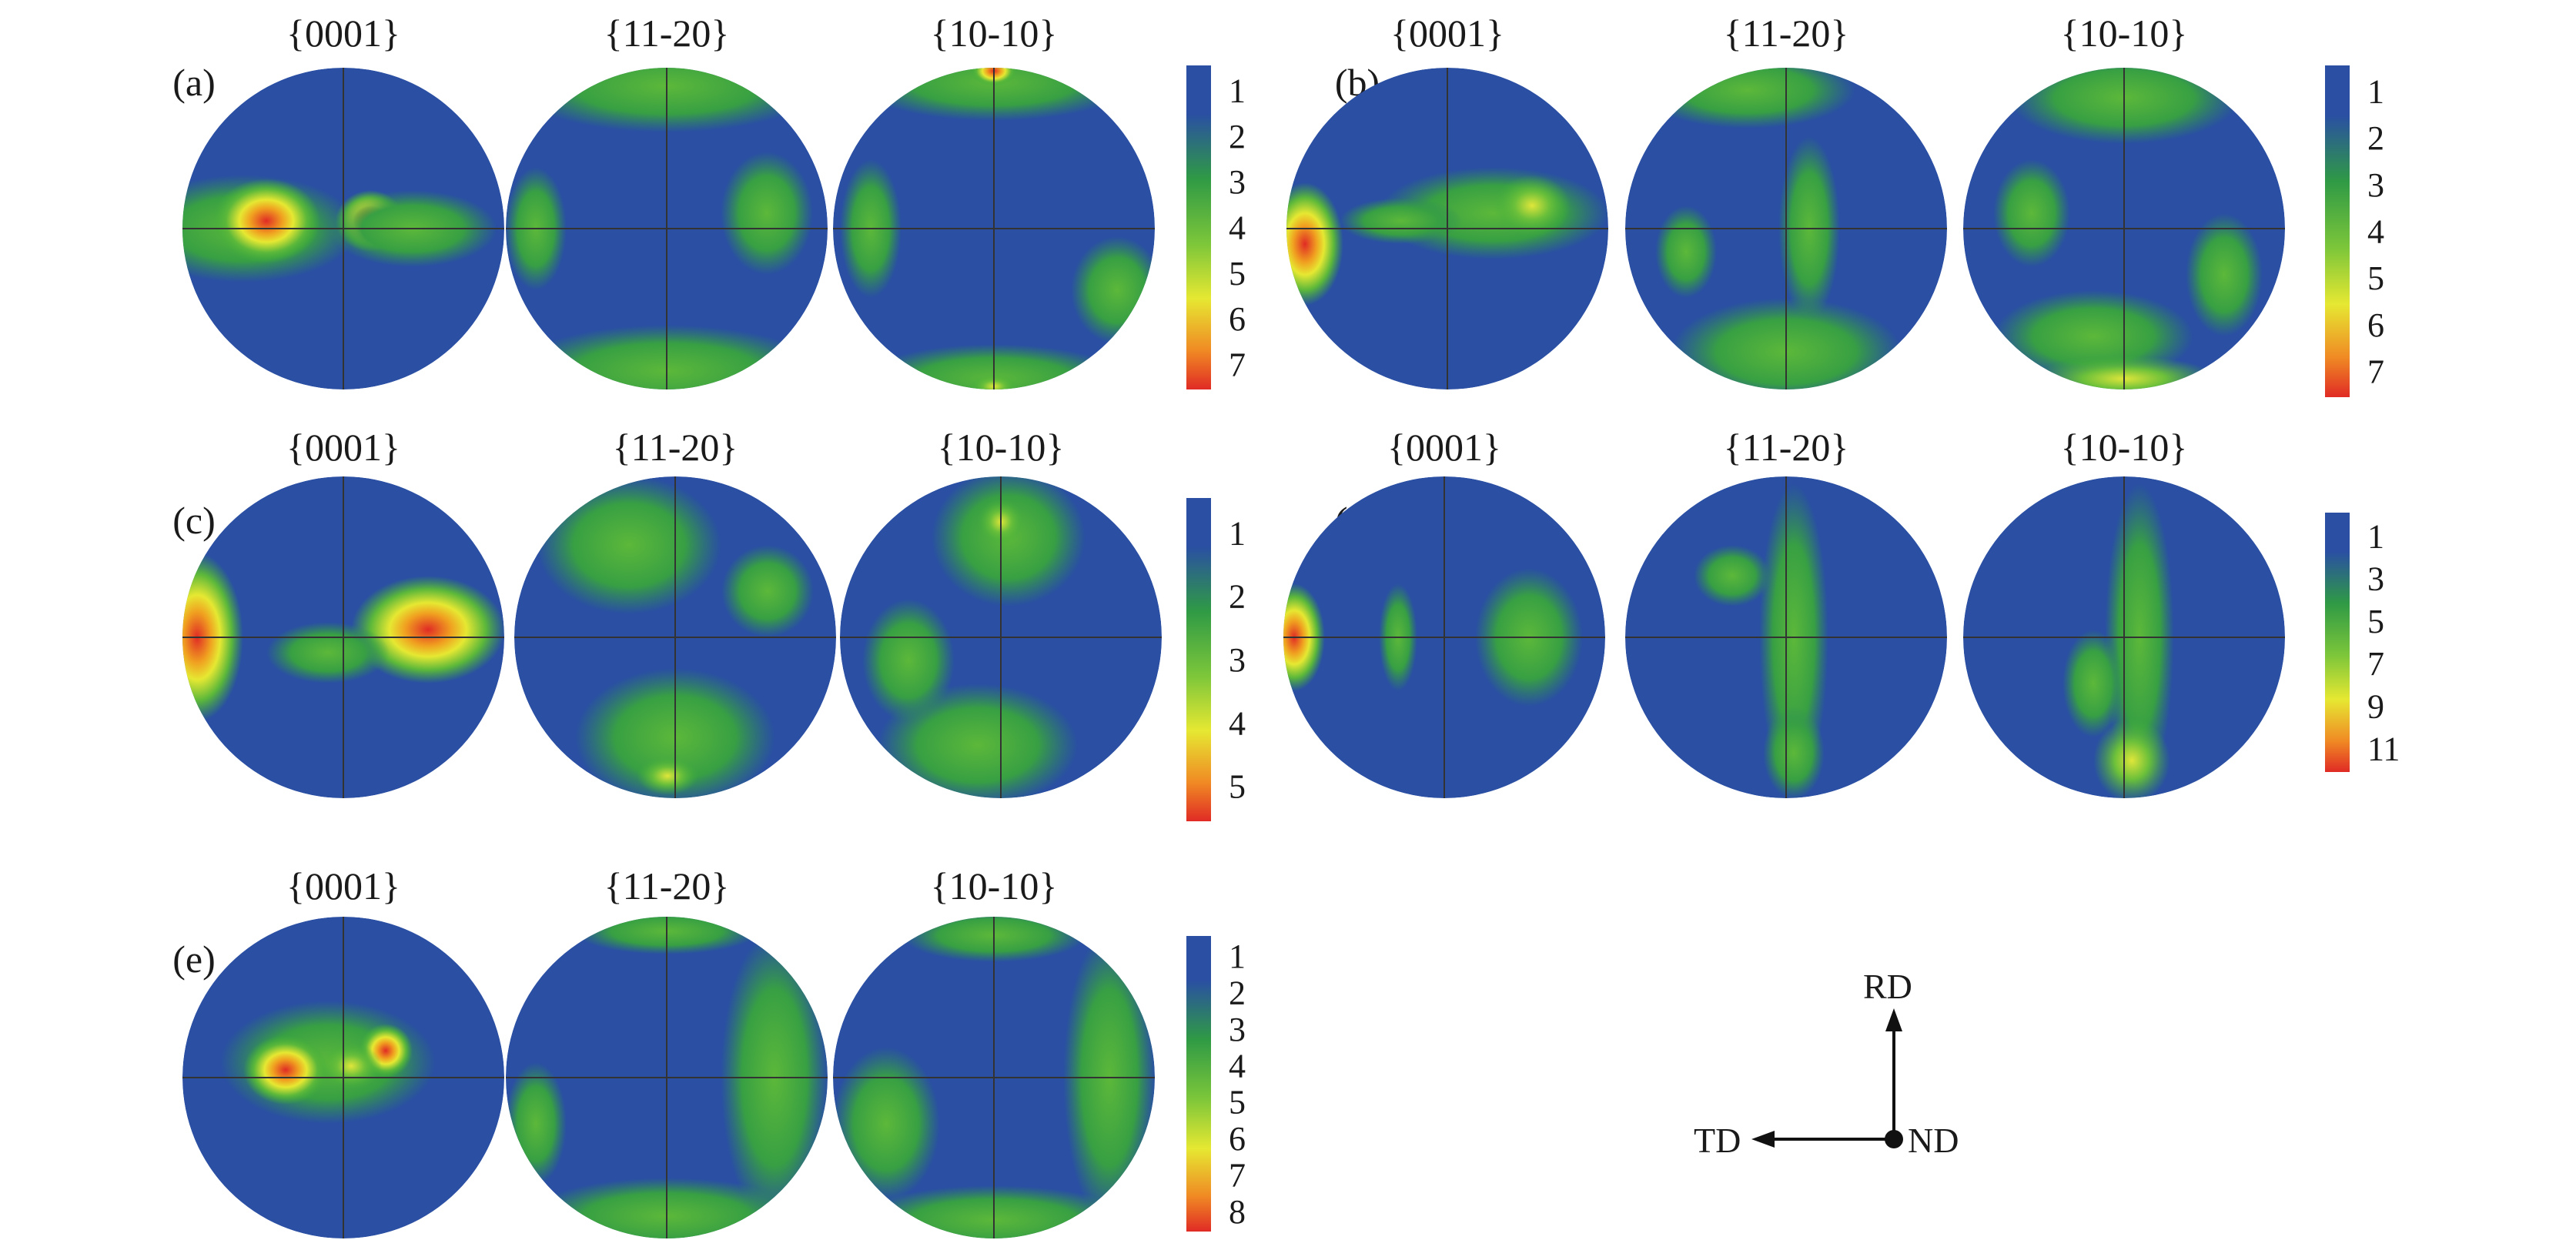 The width and height of the screenshot is (2576, 1240). I want to click on panel-c: (c) {0001} {11-20} {10-10} 1 2 3 4 5, so click(709, 623).